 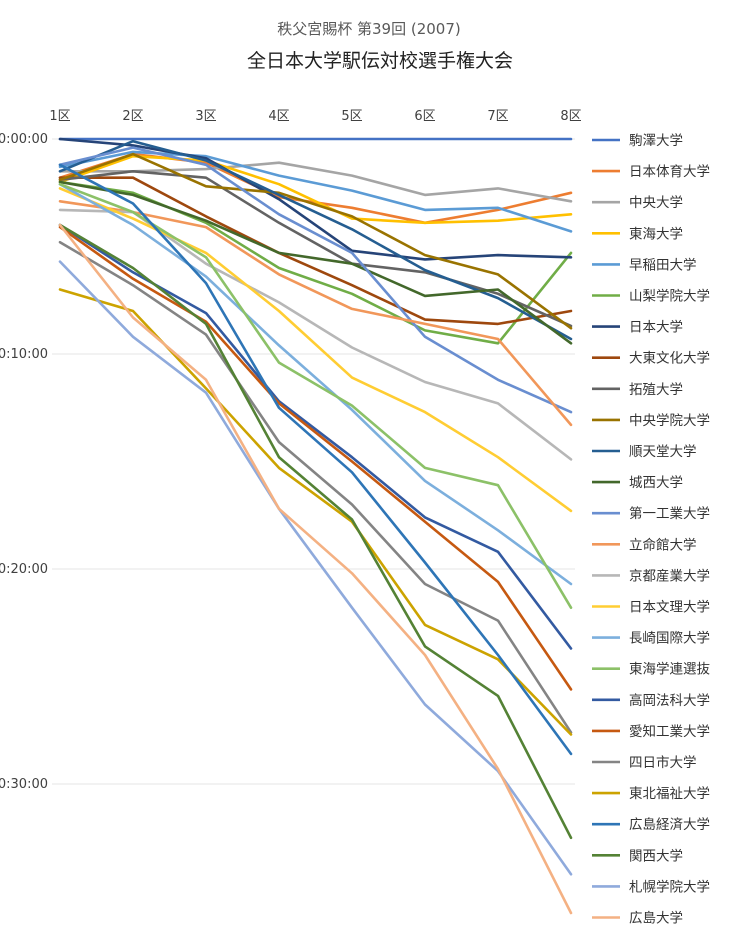 What do you see at coordinates (669, 794) in the screenshot?
I see `legend-label: 東北福祉大学` at bounding box center [669, 794].